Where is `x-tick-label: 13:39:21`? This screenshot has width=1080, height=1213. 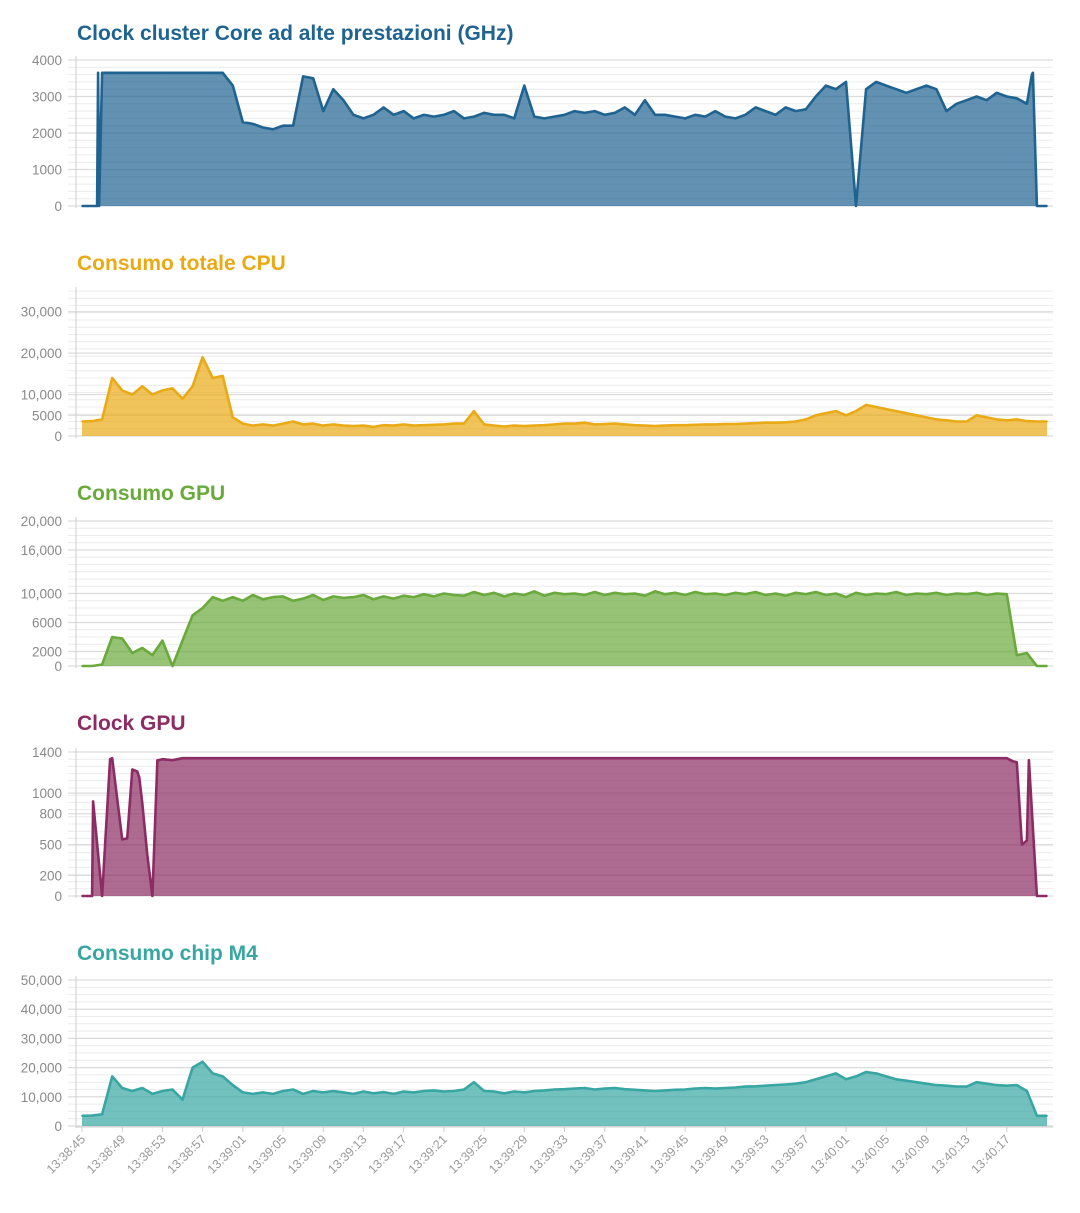
x-tick-label: 13:39:21 is located at coordinates (428, 1154).